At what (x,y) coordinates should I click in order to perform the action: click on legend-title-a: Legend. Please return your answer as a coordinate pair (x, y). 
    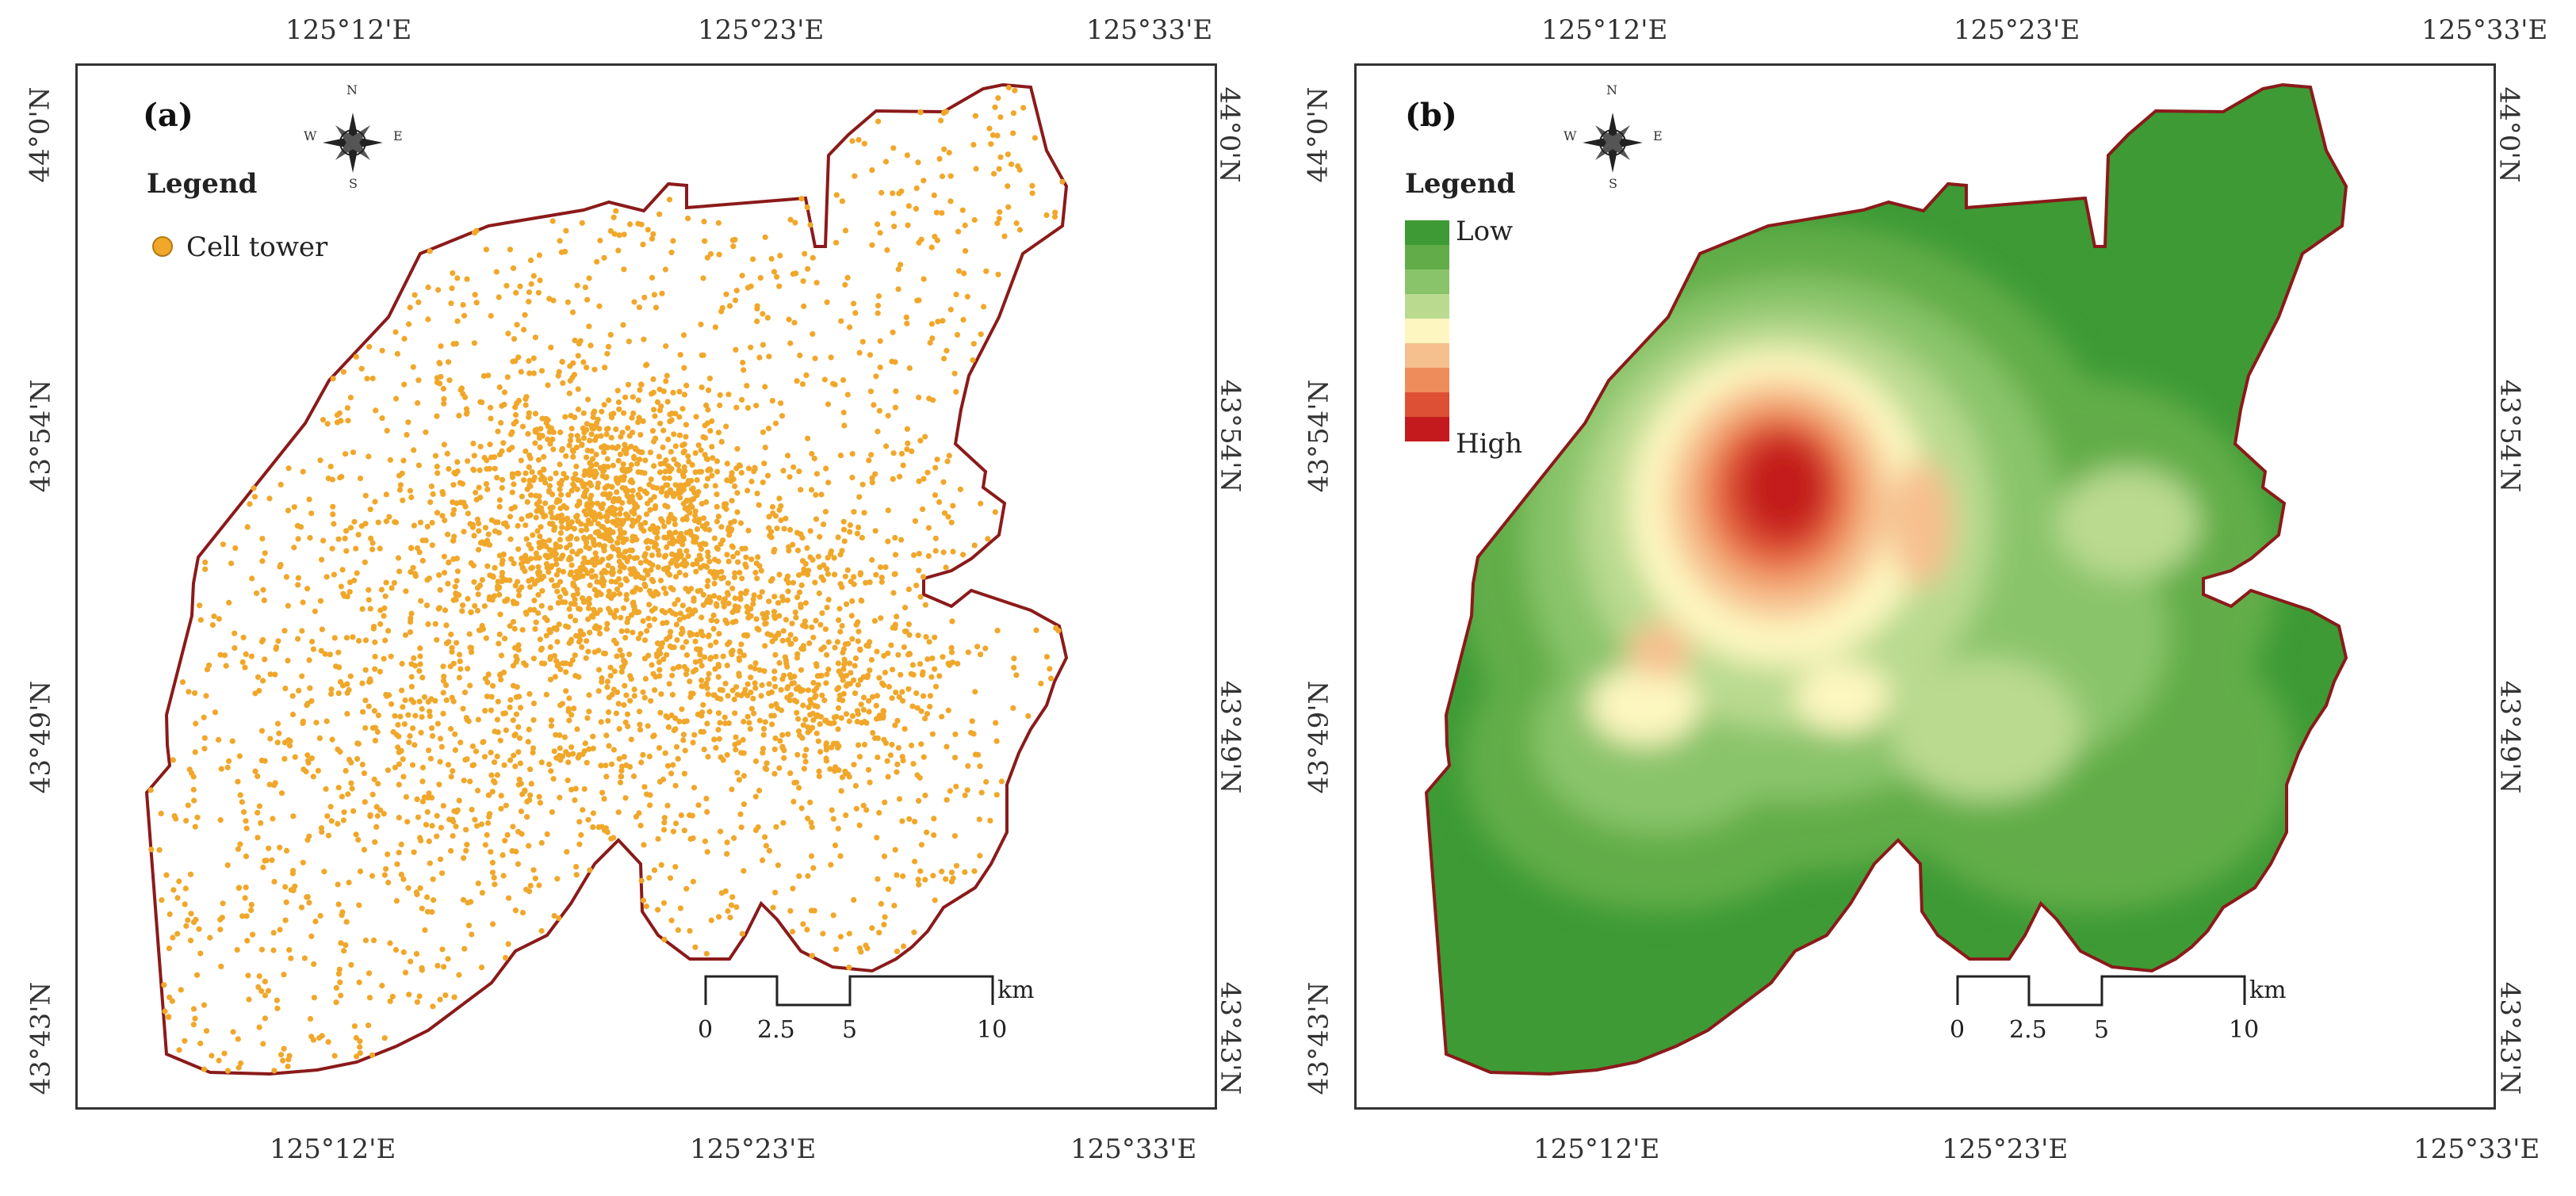
    Looking at the image, I should click on (202, 184).